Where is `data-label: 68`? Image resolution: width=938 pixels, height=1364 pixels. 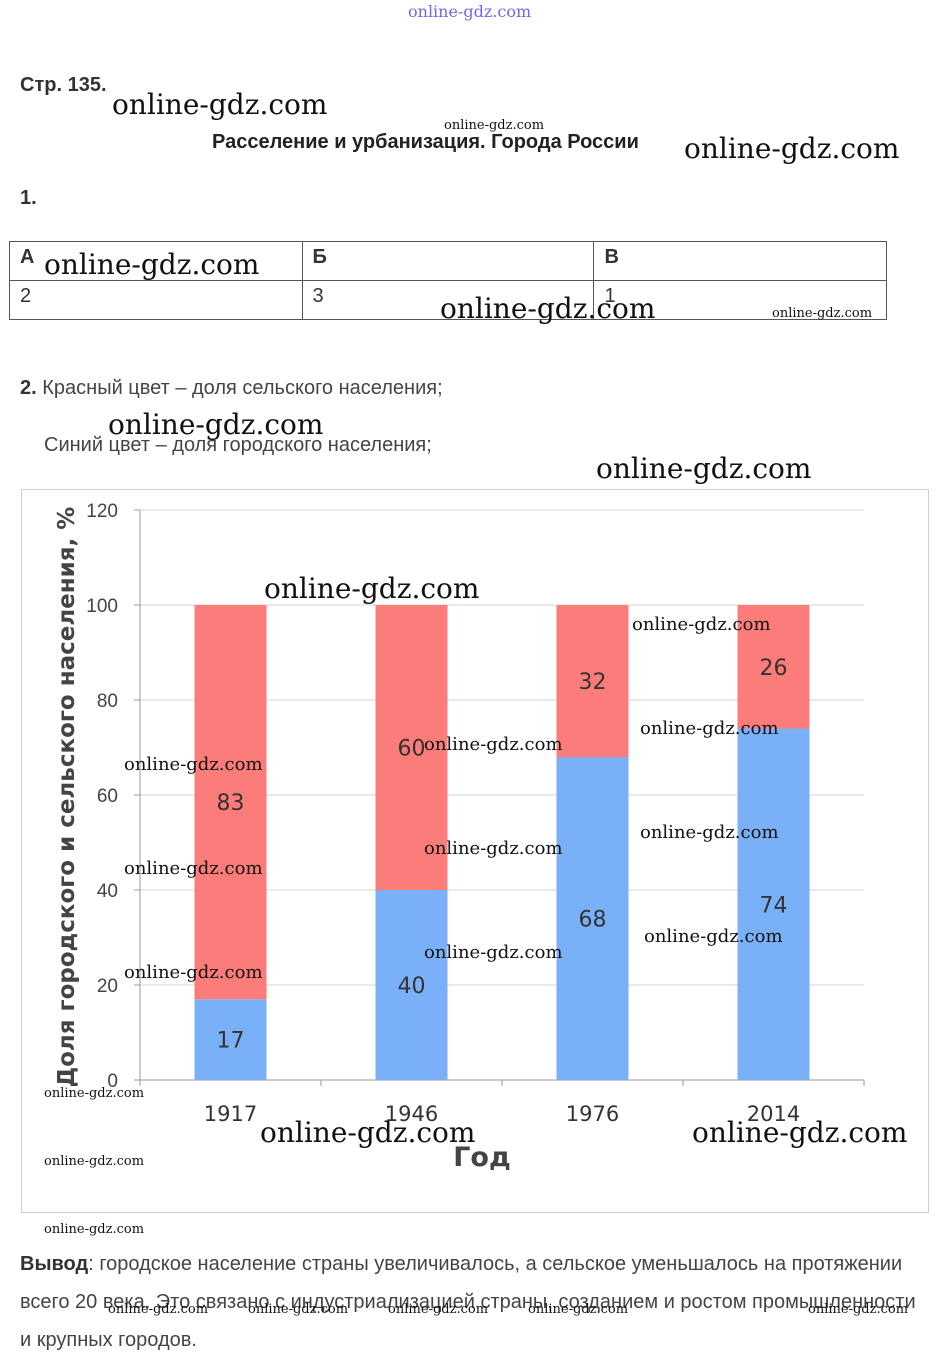
data-label: 68 is located at coordinates (593, 920).